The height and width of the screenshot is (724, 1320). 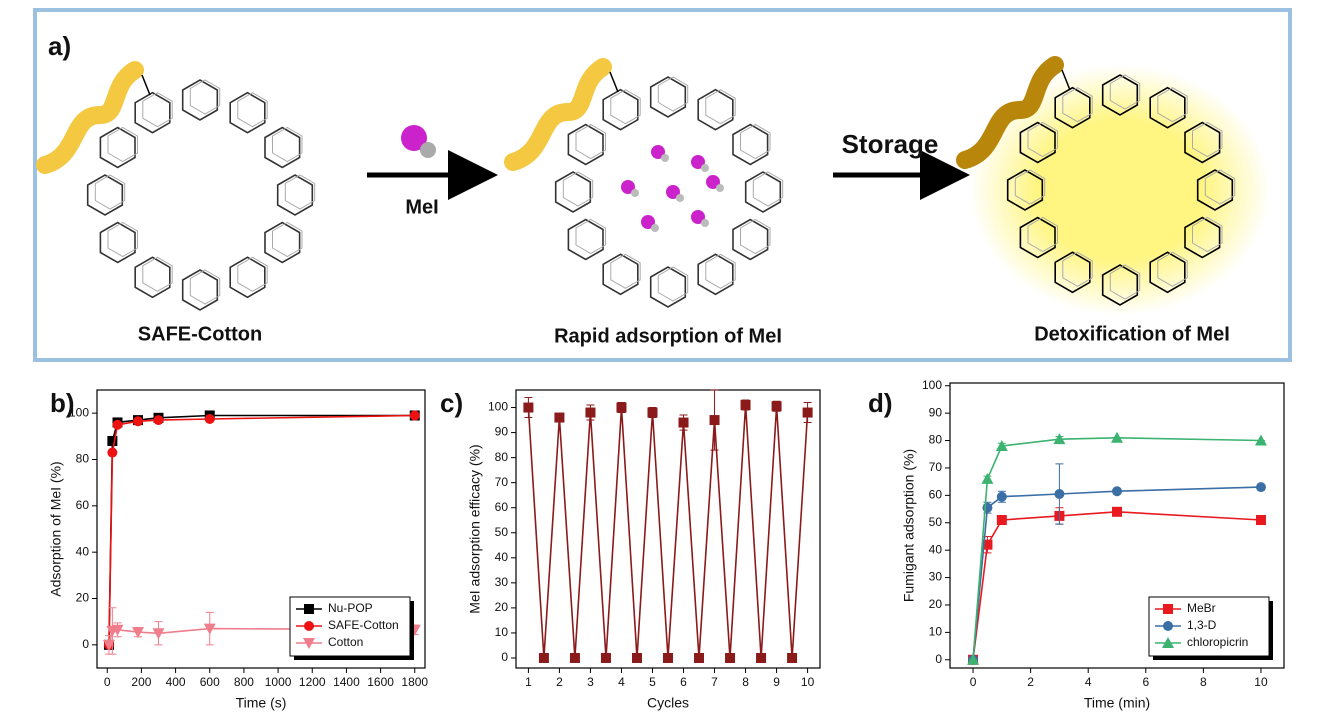 What do you see at coordinates (1201, 608) in the screenshot?
I see `legend-label: MeBr` at bounding box center [1201, 608].